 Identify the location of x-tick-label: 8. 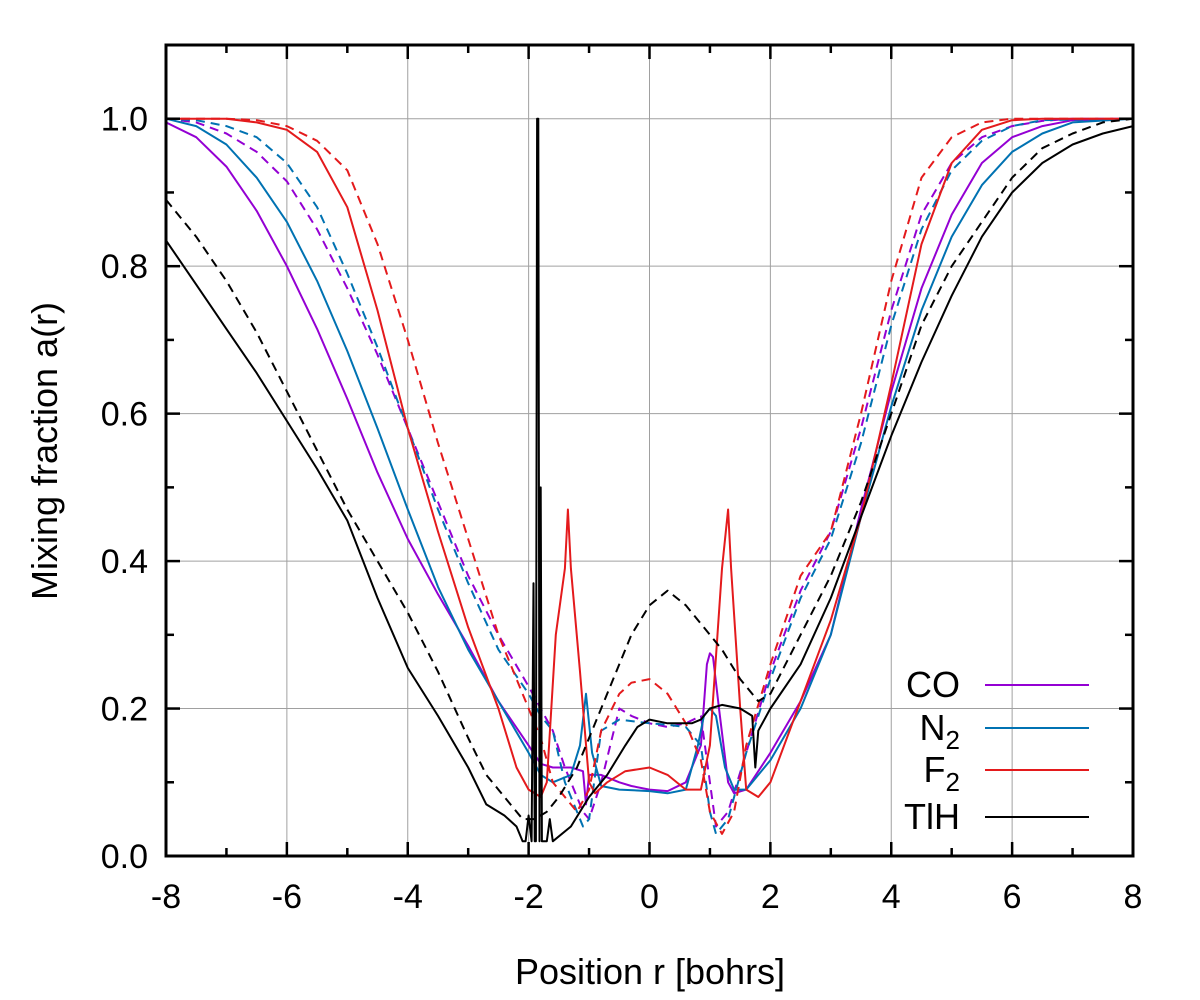
(1133, 897).